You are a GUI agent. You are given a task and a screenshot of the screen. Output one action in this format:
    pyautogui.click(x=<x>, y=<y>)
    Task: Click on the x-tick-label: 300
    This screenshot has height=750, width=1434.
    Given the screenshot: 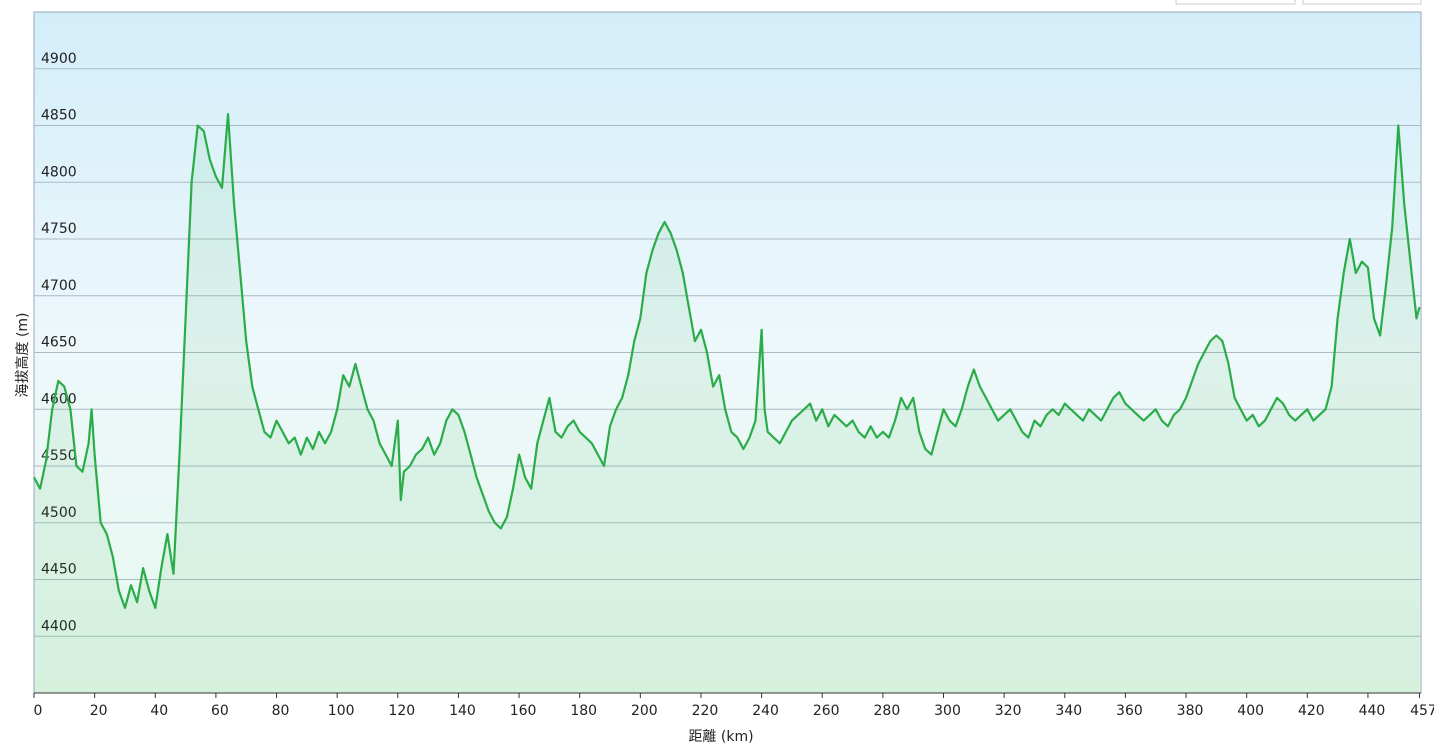 What is the action you would take?
    pyautogui.click(x=947, y=711)
    